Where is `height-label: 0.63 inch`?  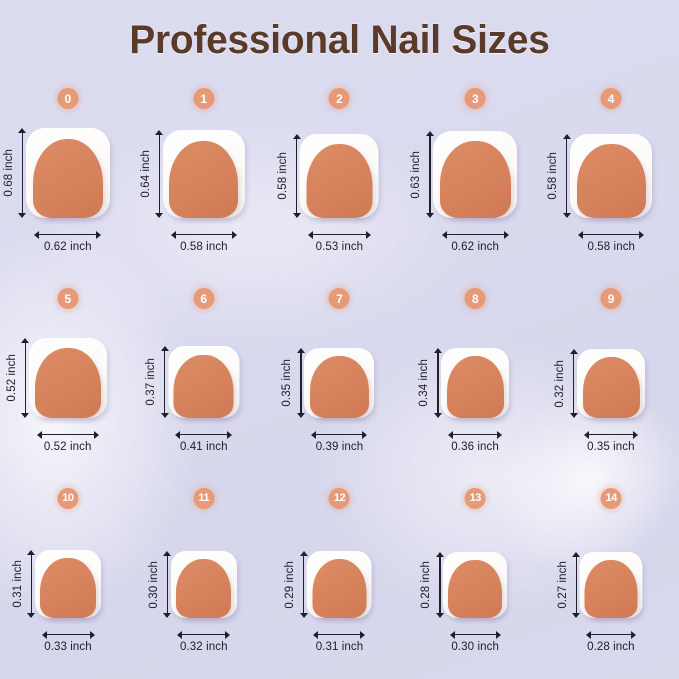
height-label: 0.63 inch is located at coordinates (416, 174).